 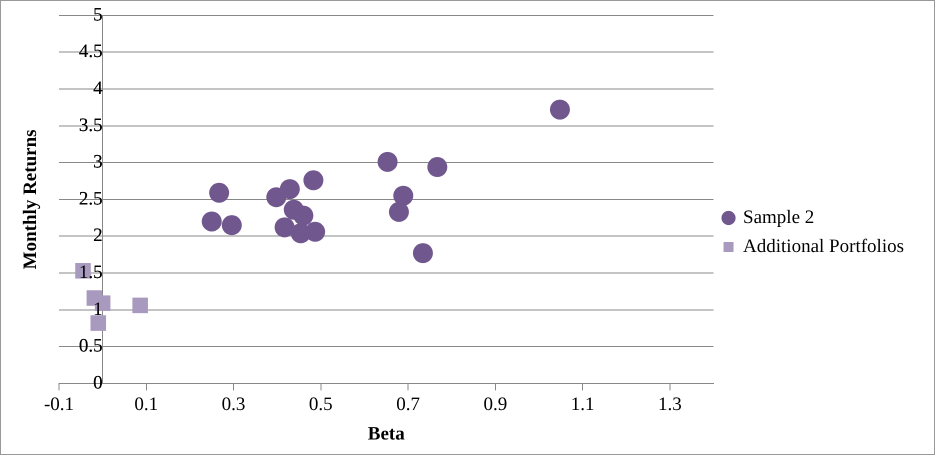 I want to click on y-axis-title: Monthly Returns, so click(x=30, y=199).